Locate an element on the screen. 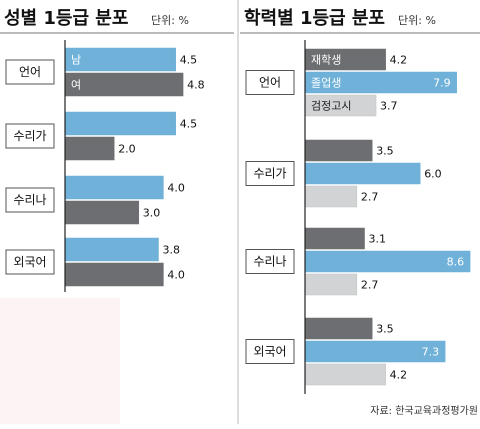 Image resolution: width=480 pixels, height=429 pixels. data-label-edu: 7.3 is located at coordinates (431, 352).